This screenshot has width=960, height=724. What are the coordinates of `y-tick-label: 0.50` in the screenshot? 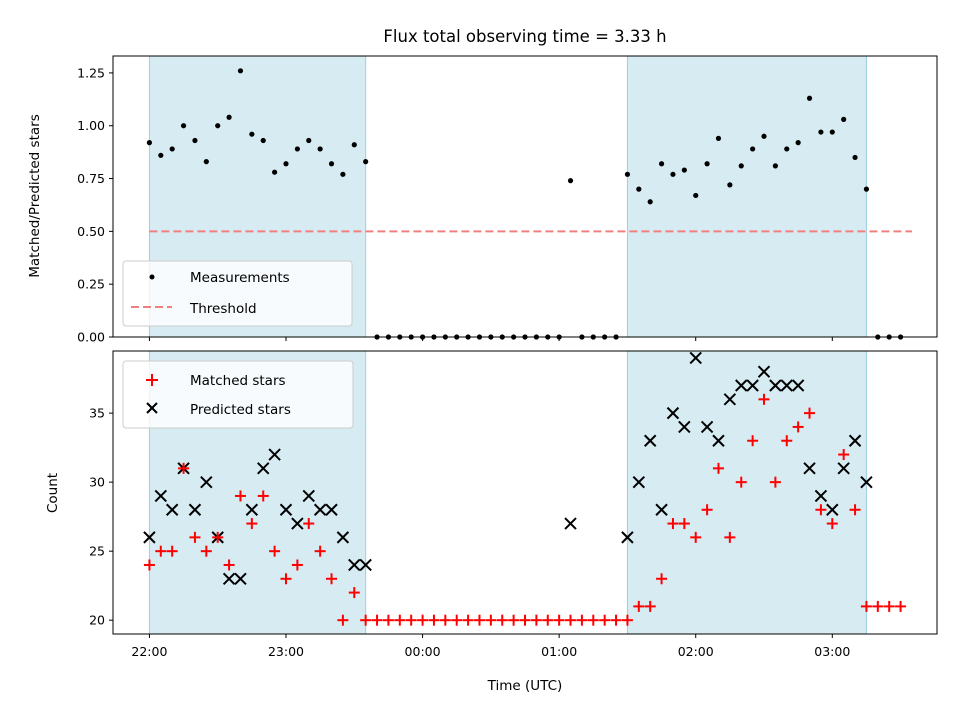 It's located at (91, 231).